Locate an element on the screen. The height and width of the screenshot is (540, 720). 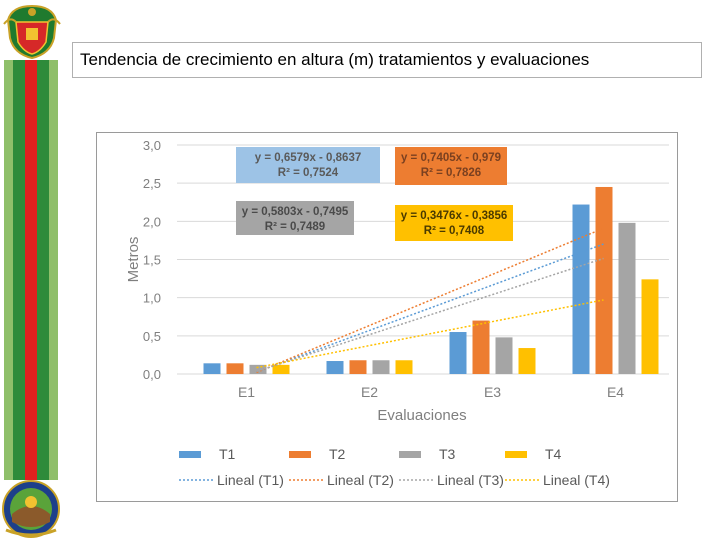
legend-label-lineal-T3: Lineal (T3) is located at coordinates (470, 480).